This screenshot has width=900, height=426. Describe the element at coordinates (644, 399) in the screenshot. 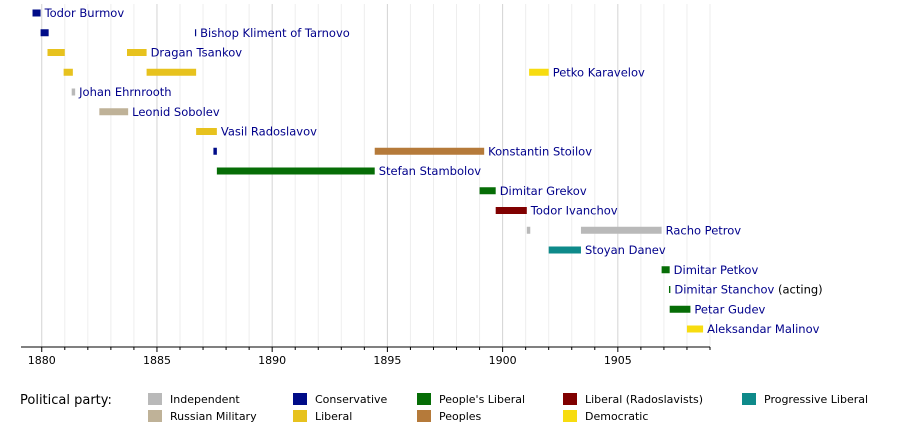

I see `legend-label: Liberal (Radoslavists)` at that location.